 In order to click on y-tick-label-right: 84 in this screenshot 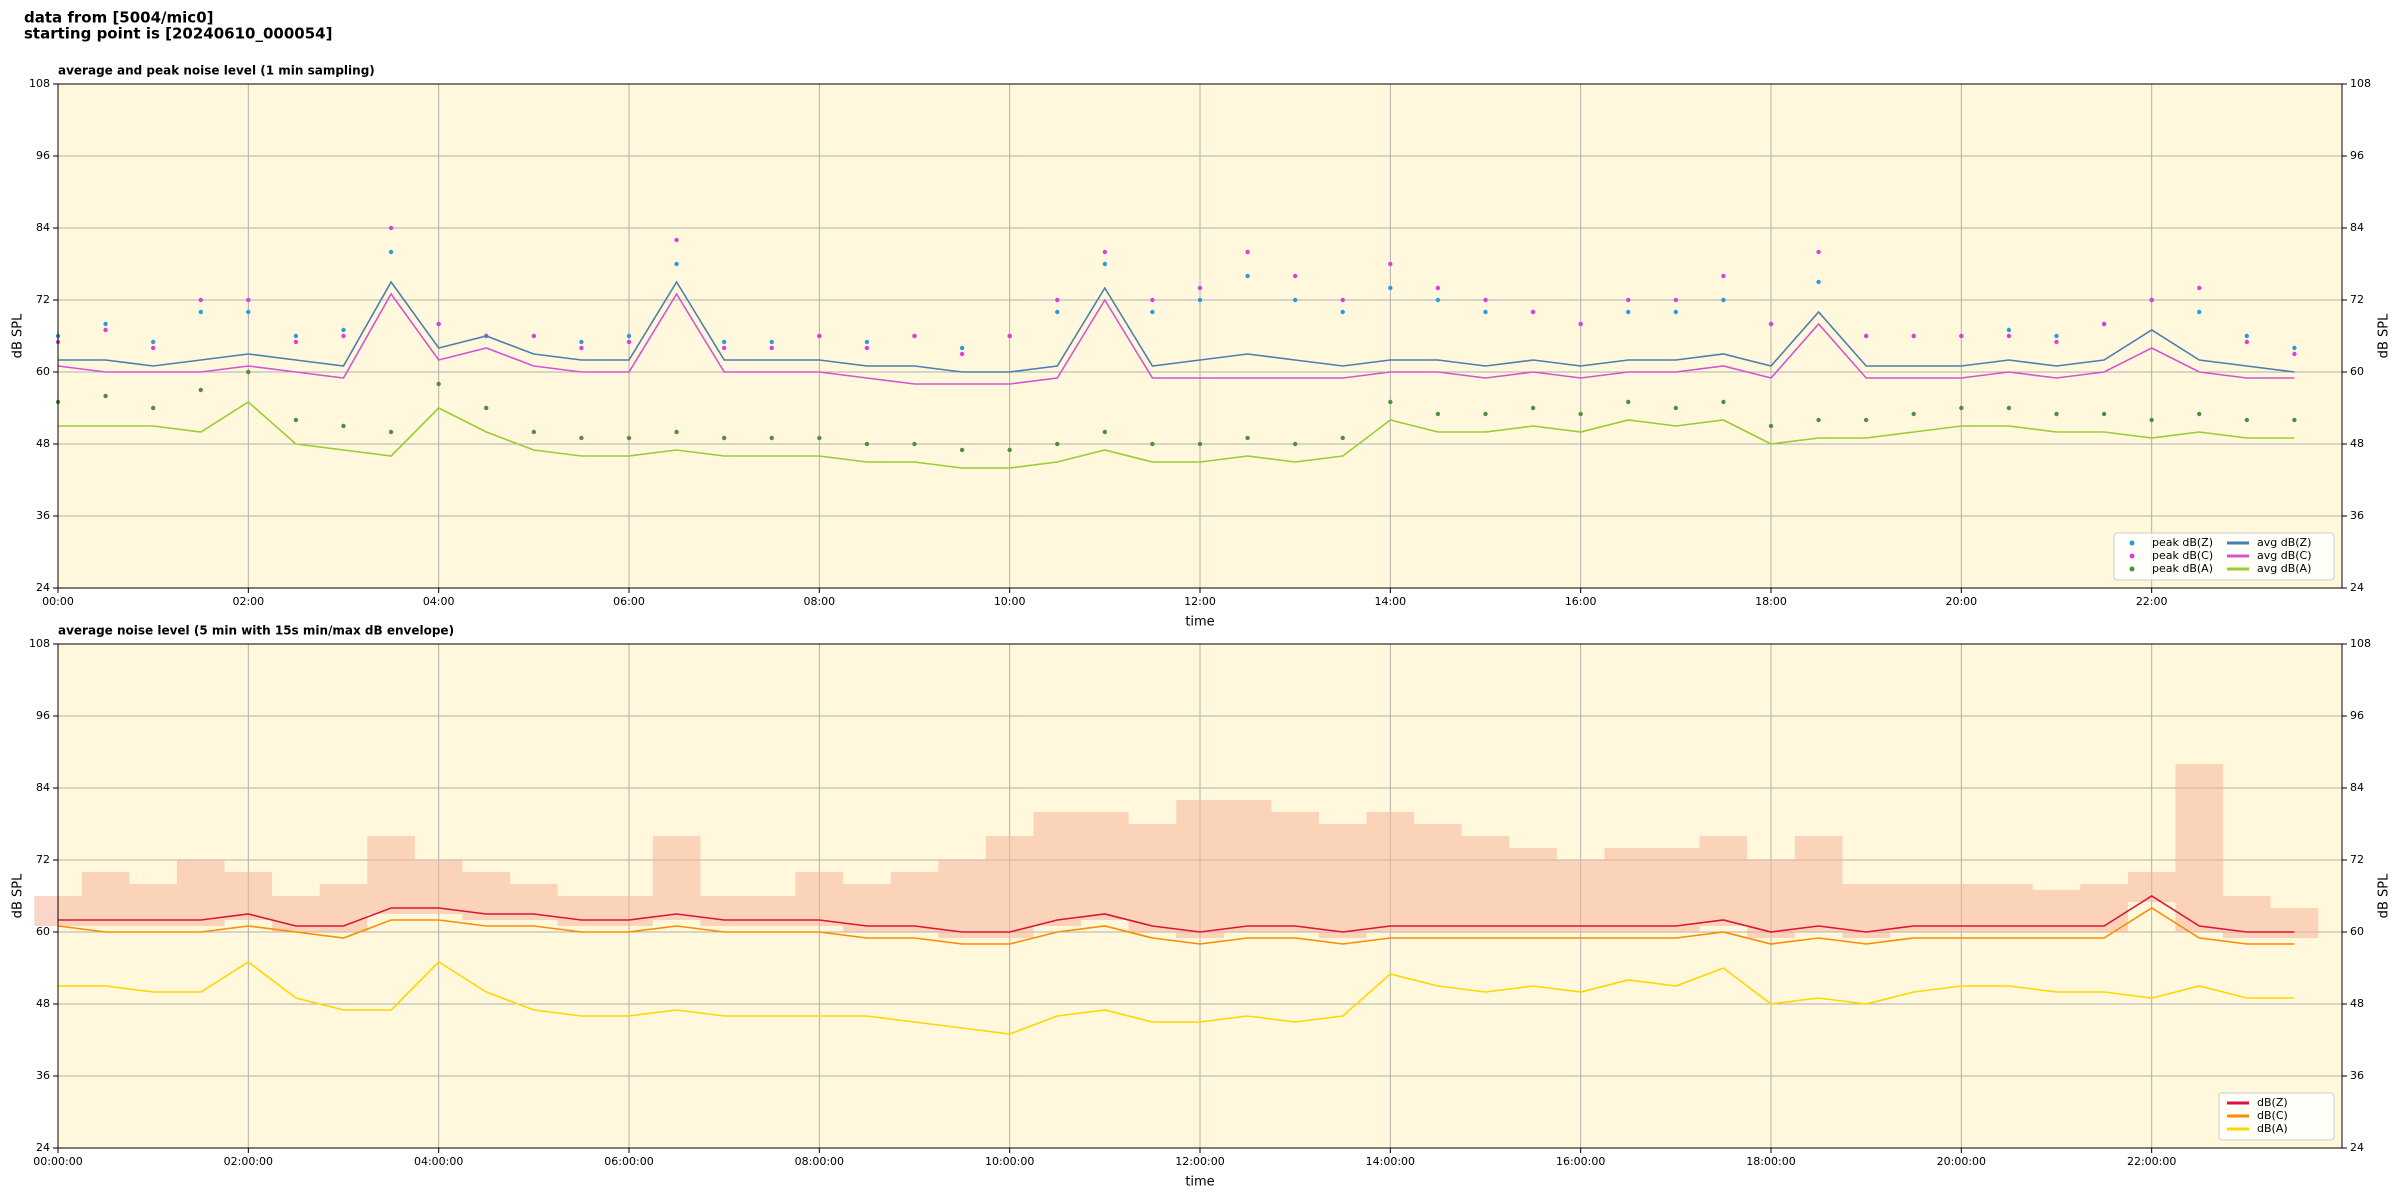, I will do `click(2357, 787)`.